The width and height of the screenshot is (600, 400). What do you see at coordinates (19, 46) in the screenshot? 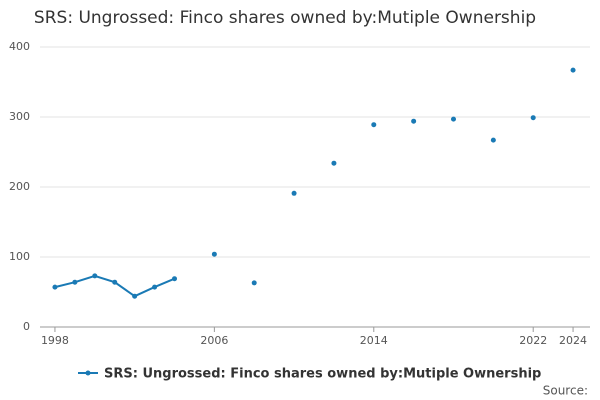
I see `y-tick-label: 400` at bounding box center [19, 46].